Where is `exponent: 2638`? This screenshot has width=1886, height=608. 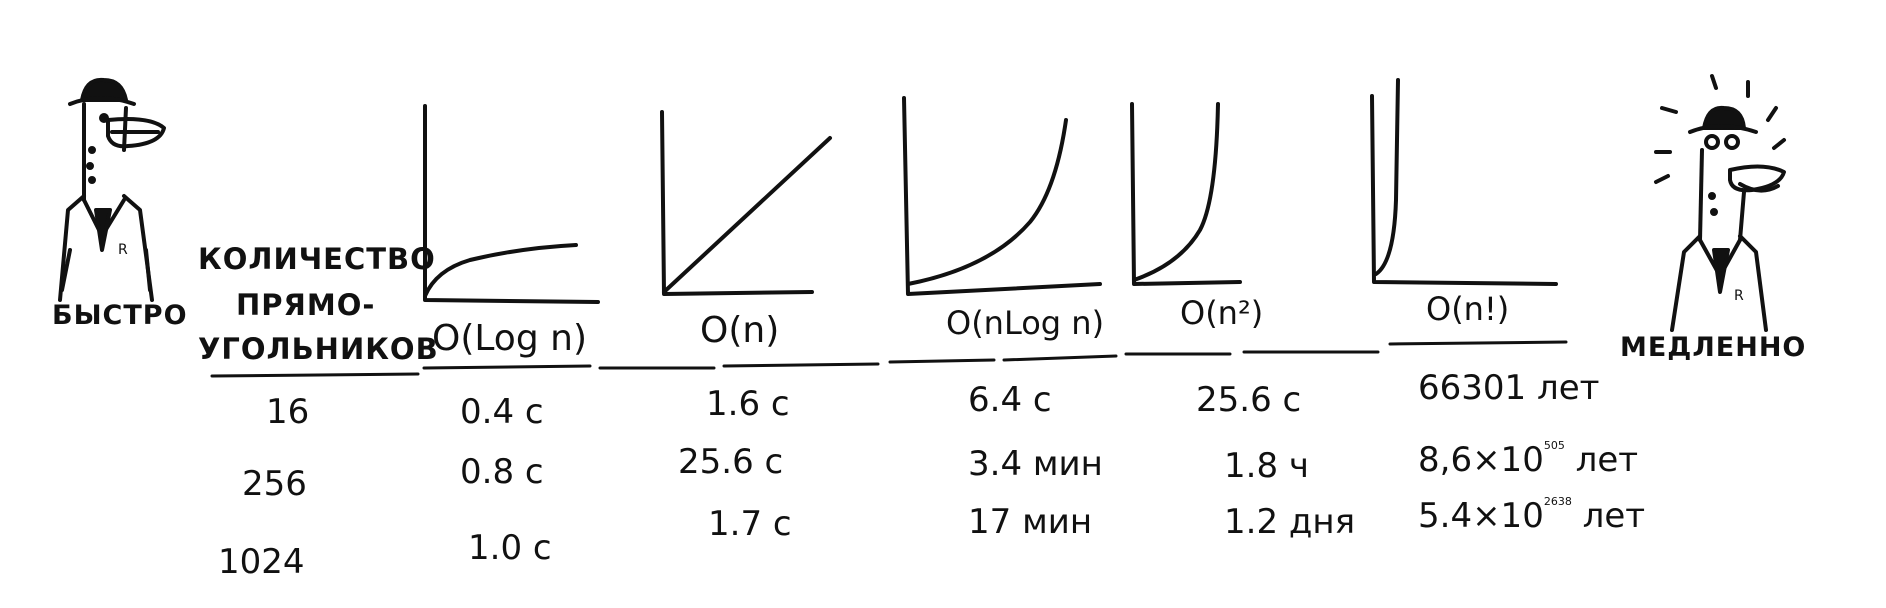
exponent: 2638 is located at coordinates (1557, 501).